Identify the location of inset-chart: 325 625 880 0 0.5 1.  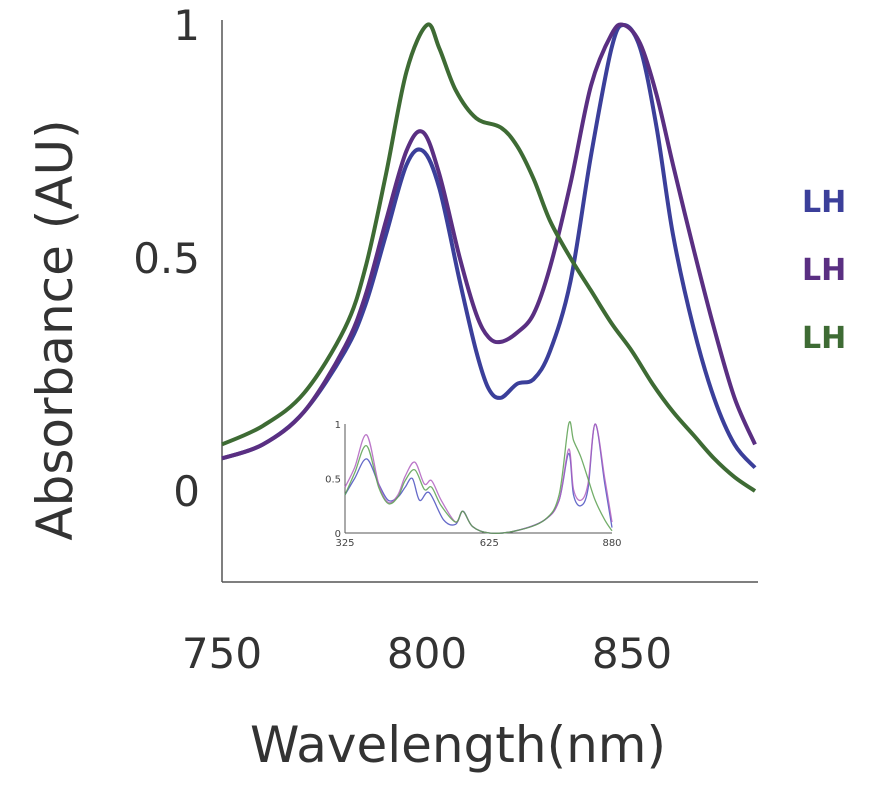
(473, 484).